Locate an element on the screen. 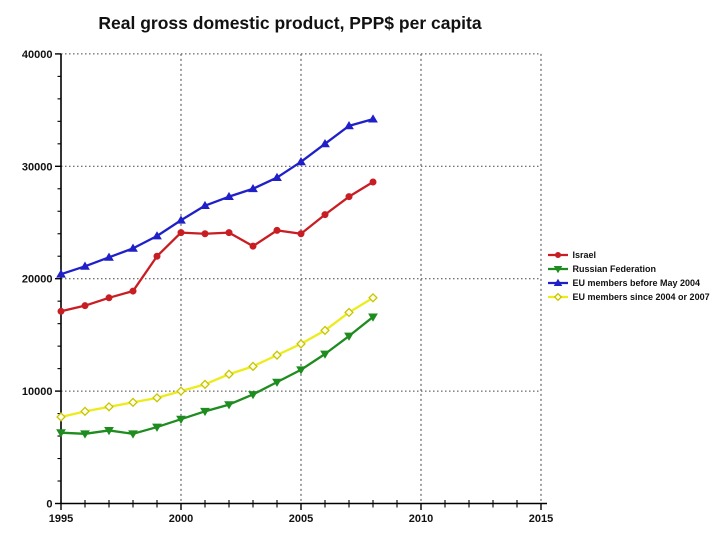  legend-label: Israel is located at coordinates (585, 255).